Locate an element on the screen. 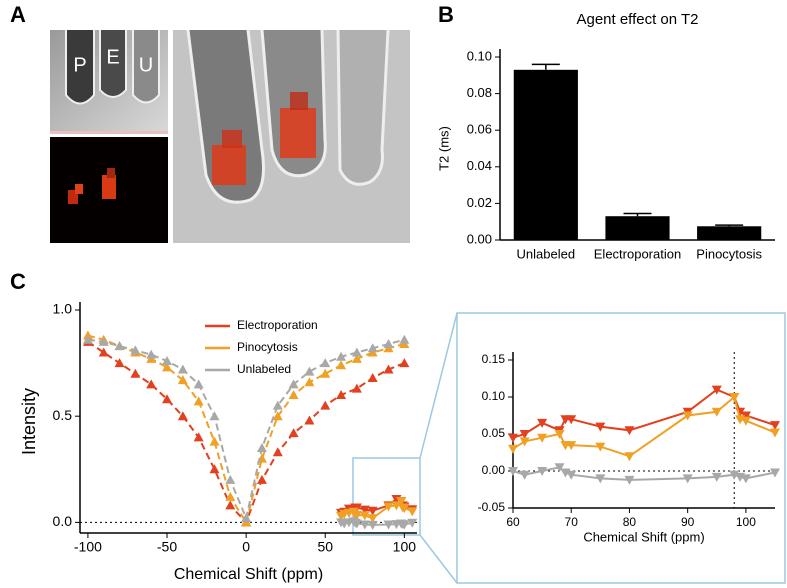 This screenshot has height=588, width=787. error-bar is located at coordinates (729, 225).